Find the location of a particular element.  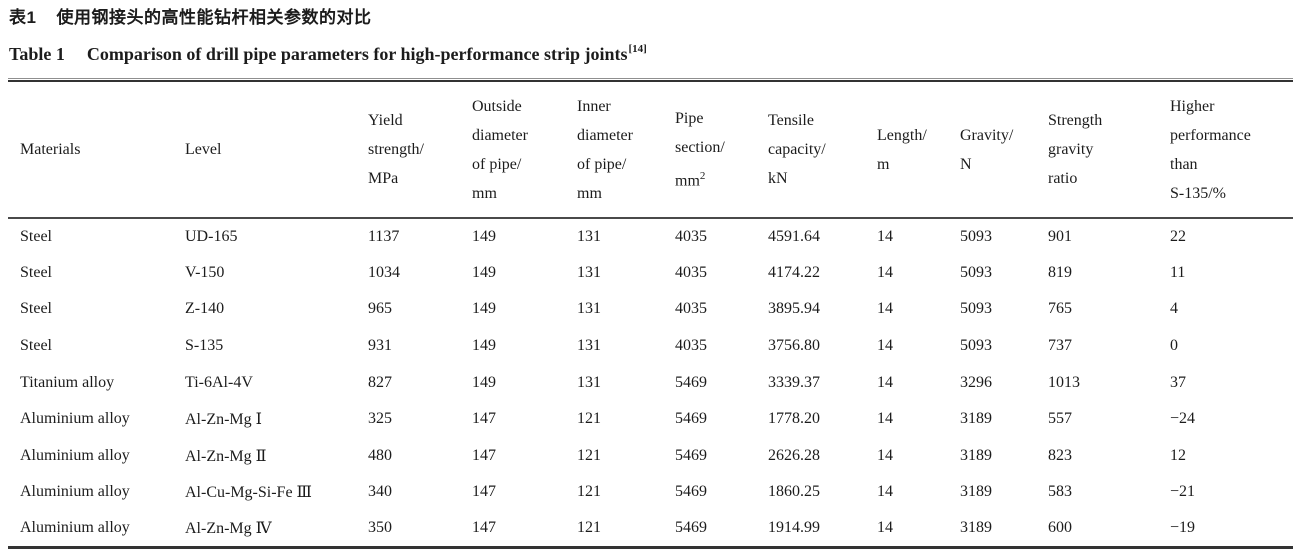

table-cell: 0 is located at coordinates (1174, 346).